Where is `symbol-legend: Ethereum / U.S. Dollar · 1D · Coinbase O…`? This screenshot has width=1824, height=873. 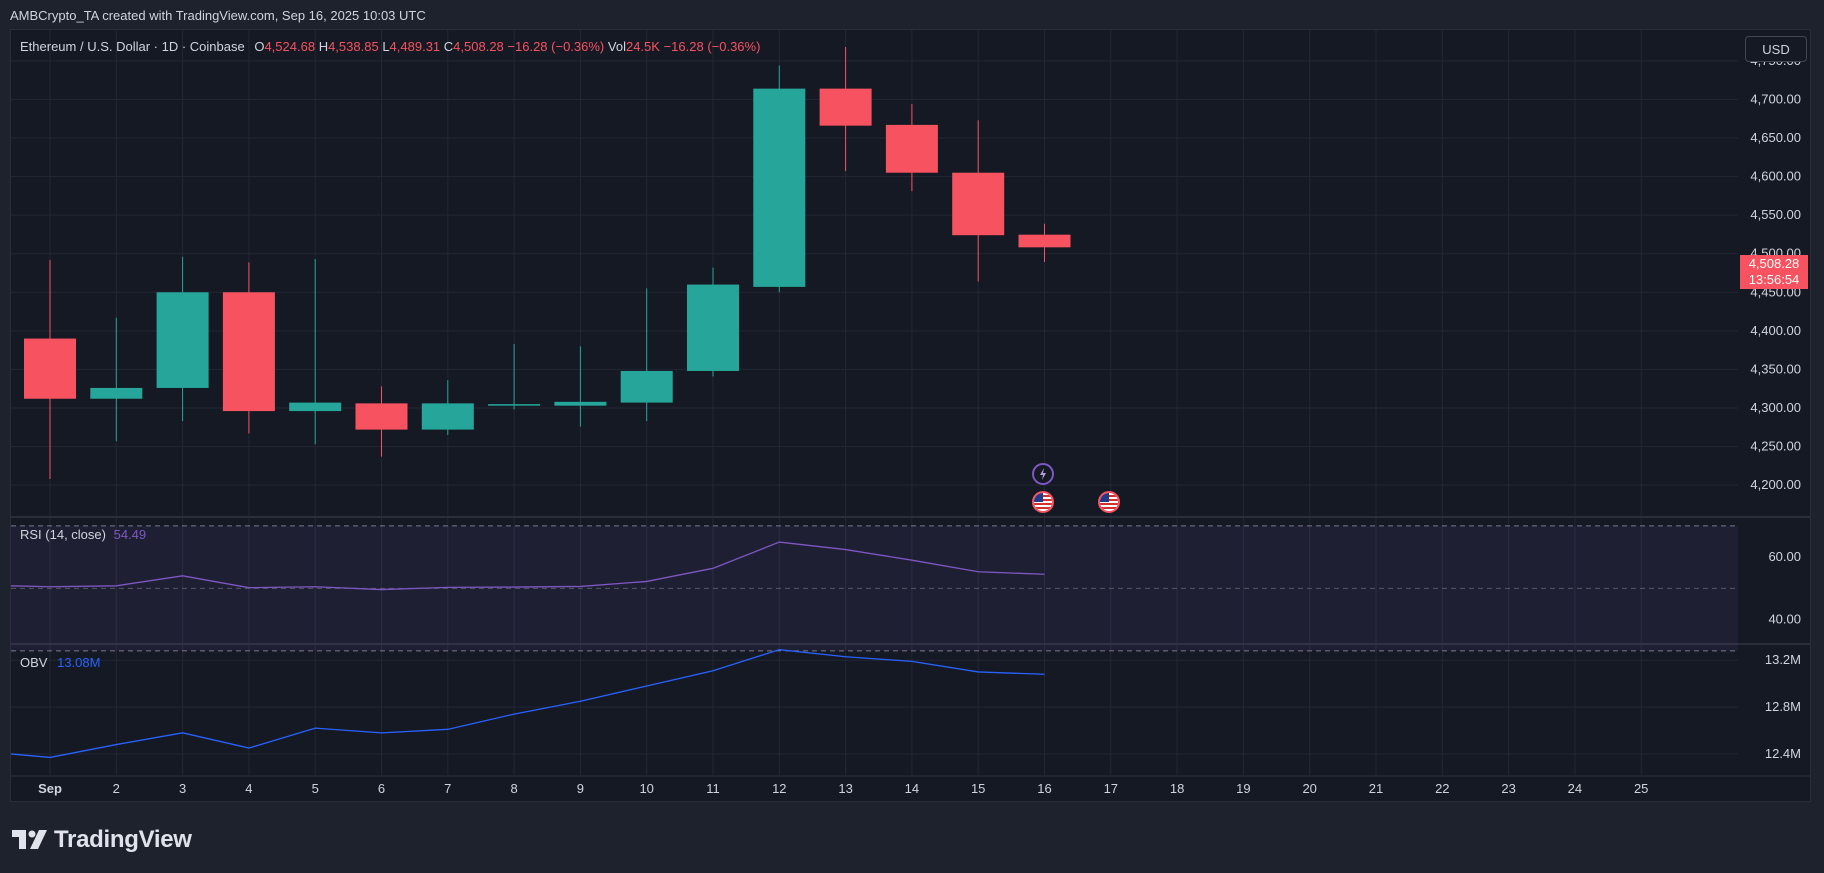 symbol-legend: Ethereum / U.S. Dollar · 1D · Coinbase O… is located at coordinates (390, 46).